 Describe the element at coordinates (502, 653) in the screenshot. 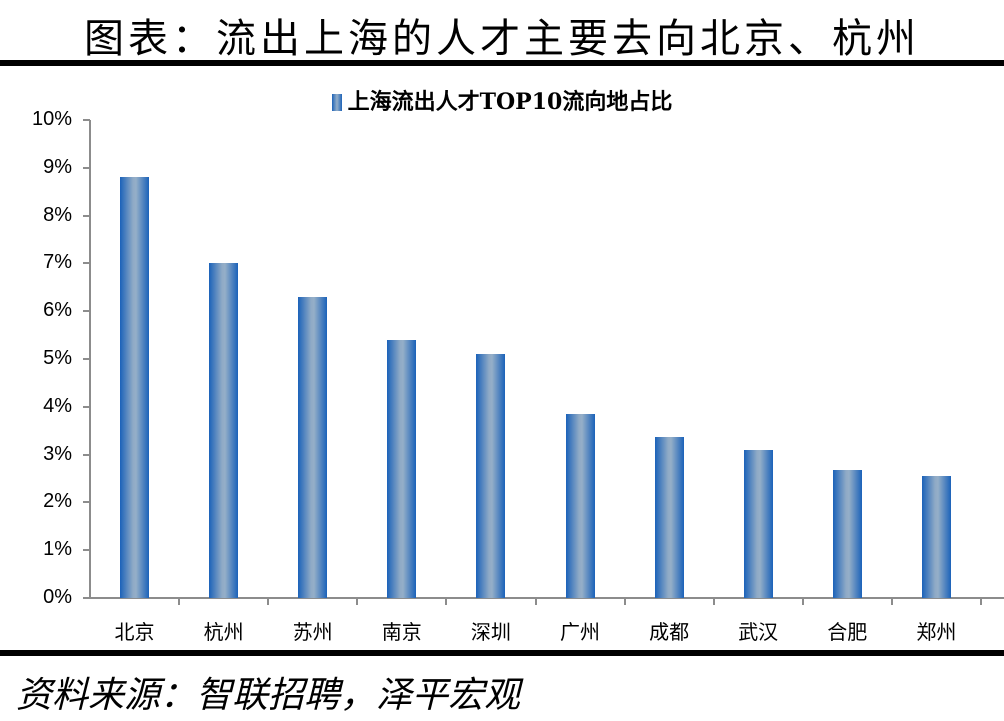

I see `bottom-divider` at that location.